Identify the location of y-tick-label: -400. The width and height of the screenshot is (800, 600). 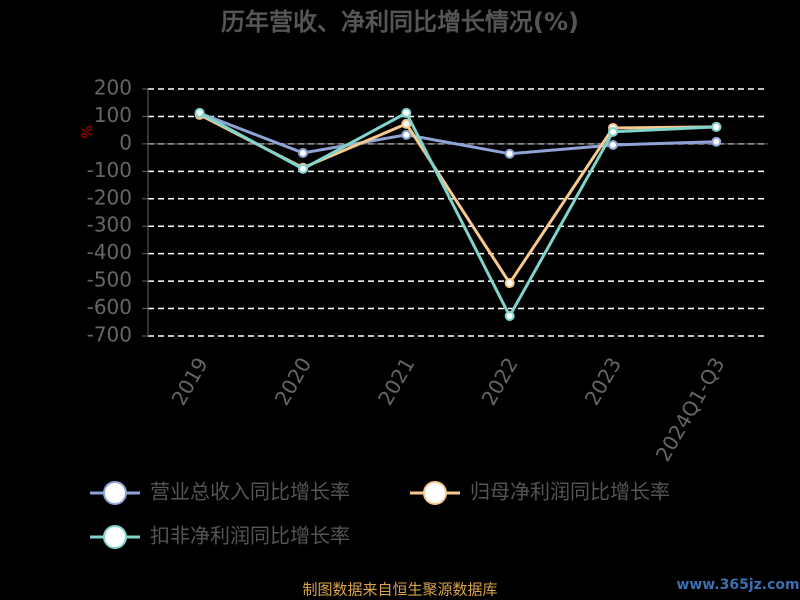
(109, 252).